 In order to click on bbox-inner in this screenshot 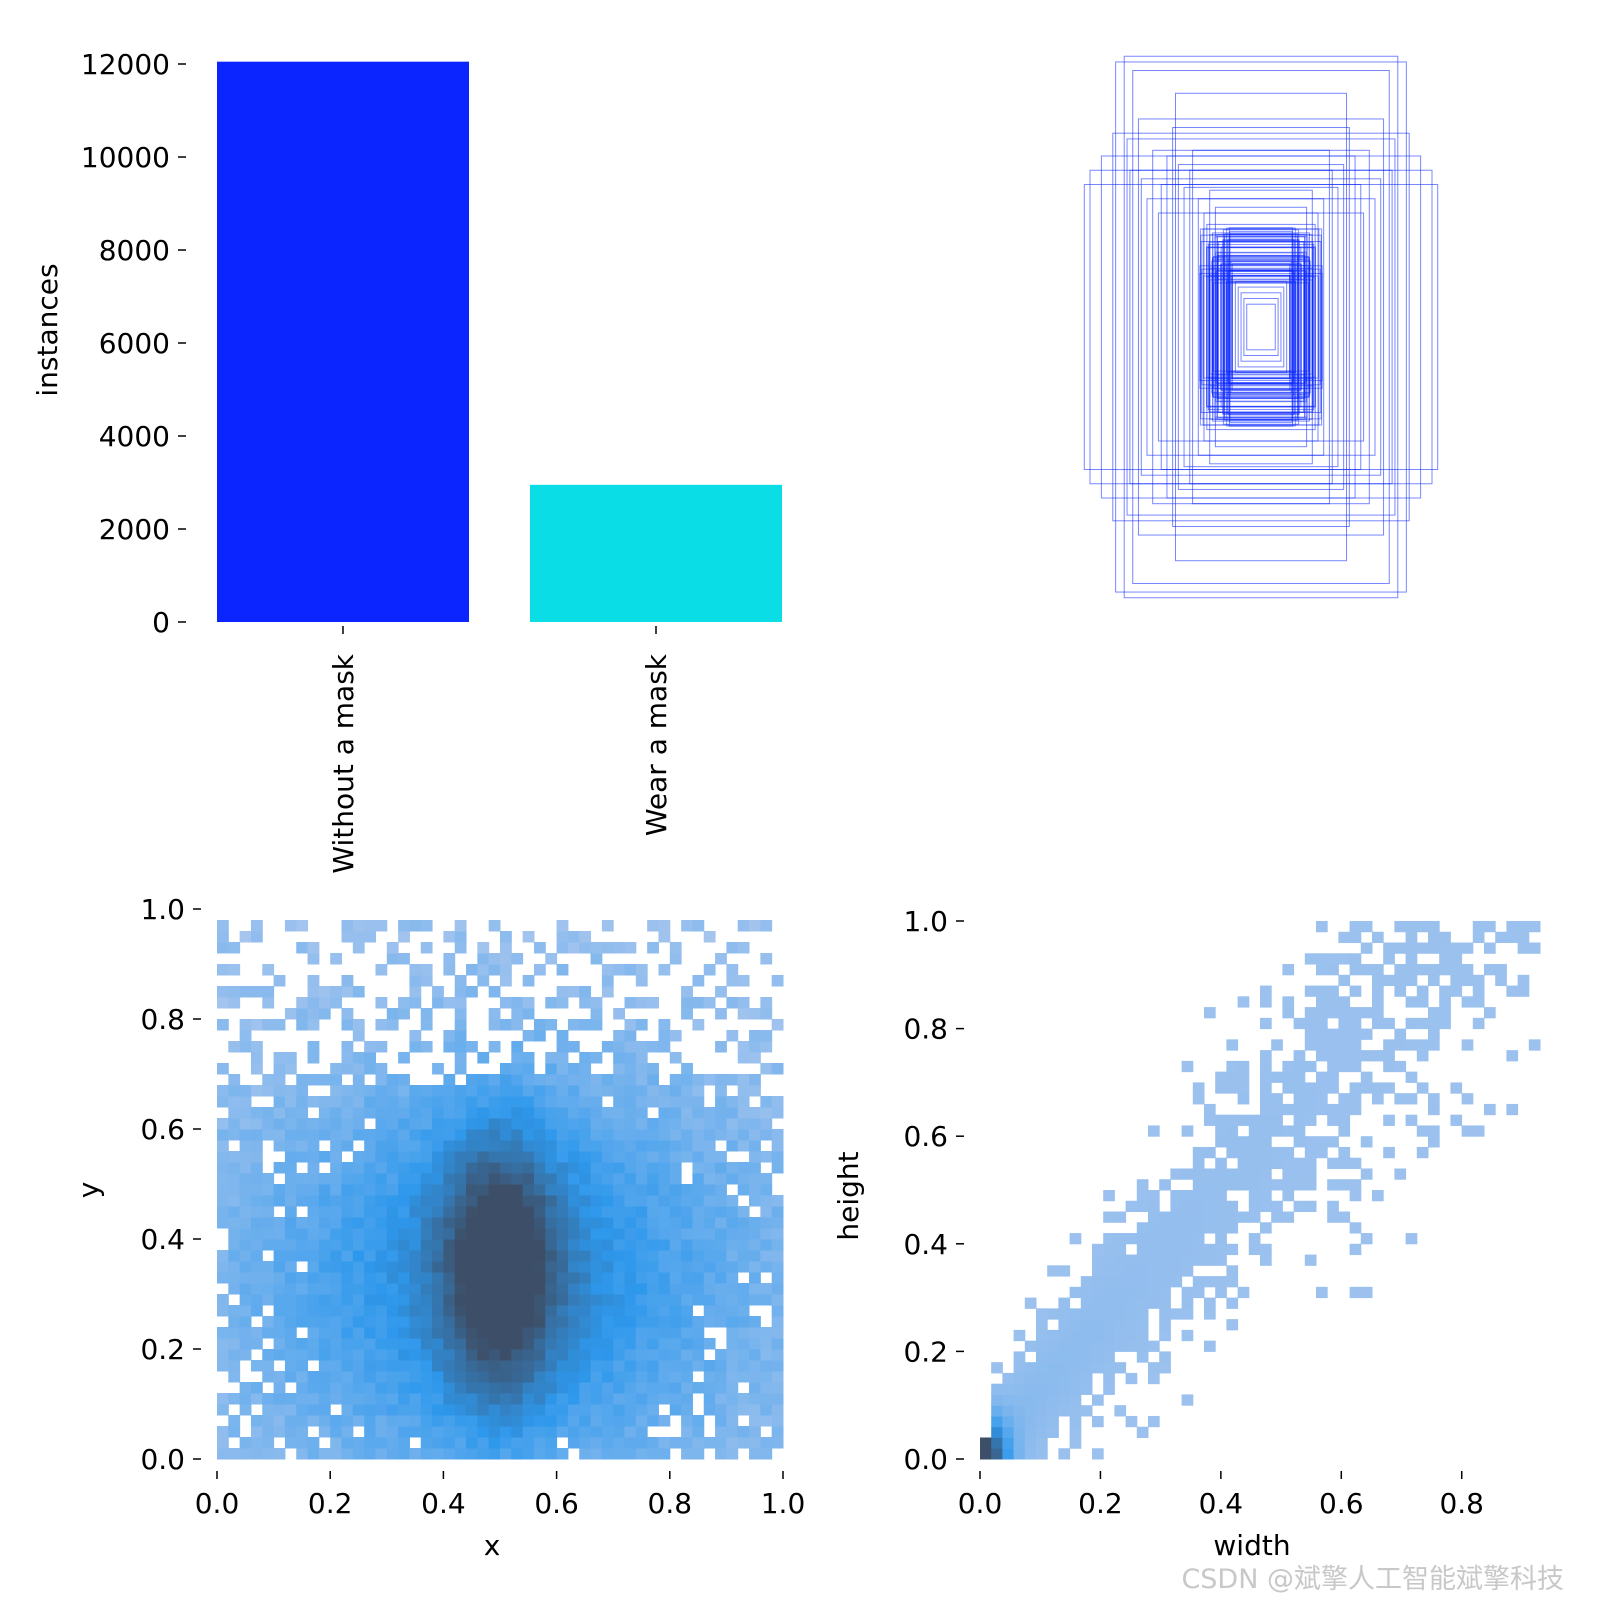, I will do `click(1261, 327)`.